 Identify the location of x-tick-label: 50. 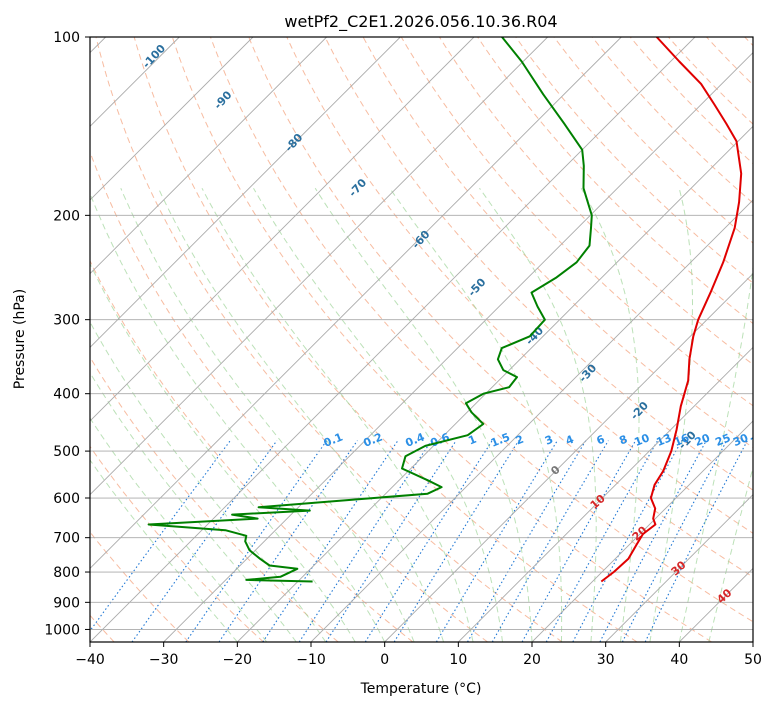
(753, 660).